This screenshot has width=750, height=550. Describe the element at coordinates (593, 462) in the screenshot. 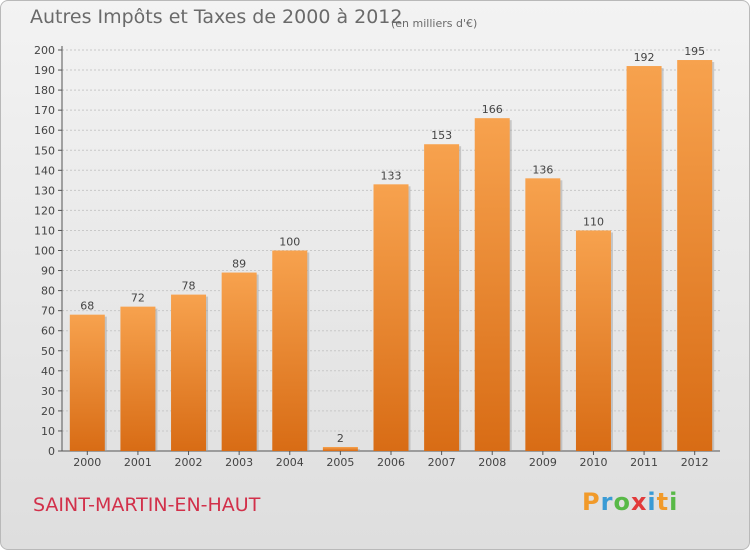

I see `x-tick-label: 2010` at that location.